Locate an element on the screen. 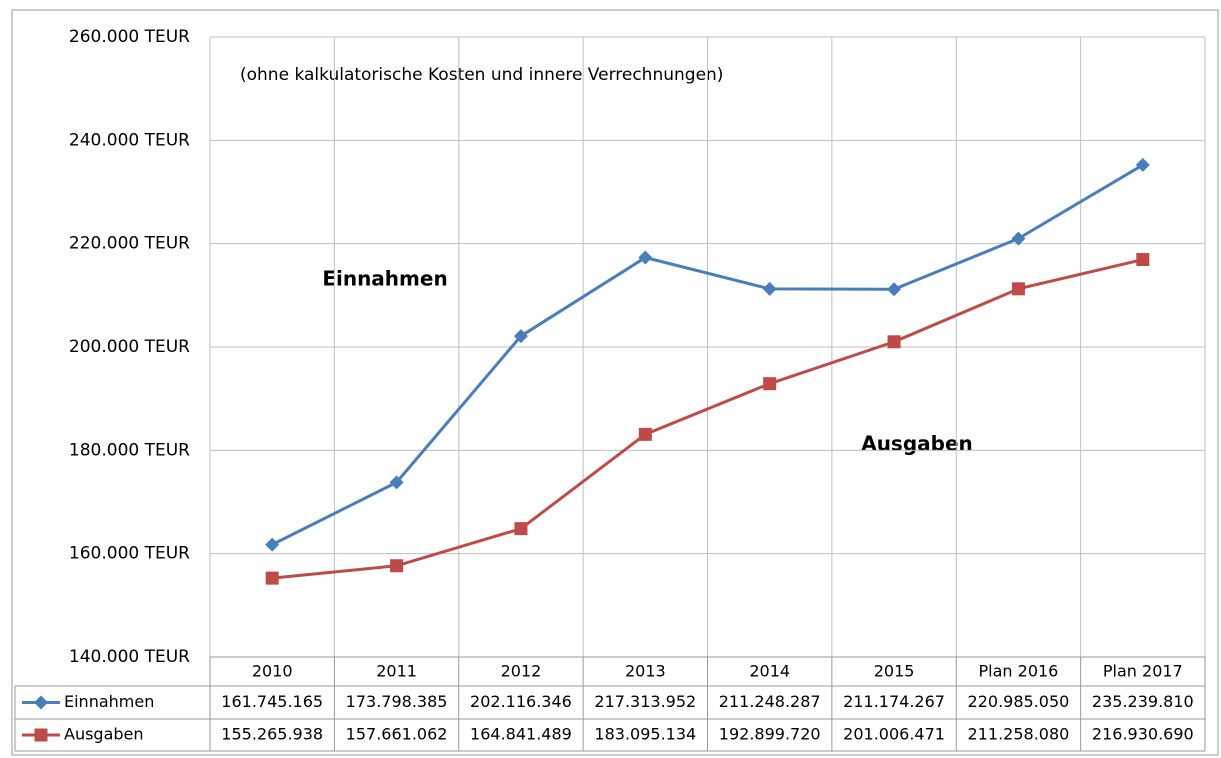  x-tick-label: 2011 is located at coordinates (396, 671).